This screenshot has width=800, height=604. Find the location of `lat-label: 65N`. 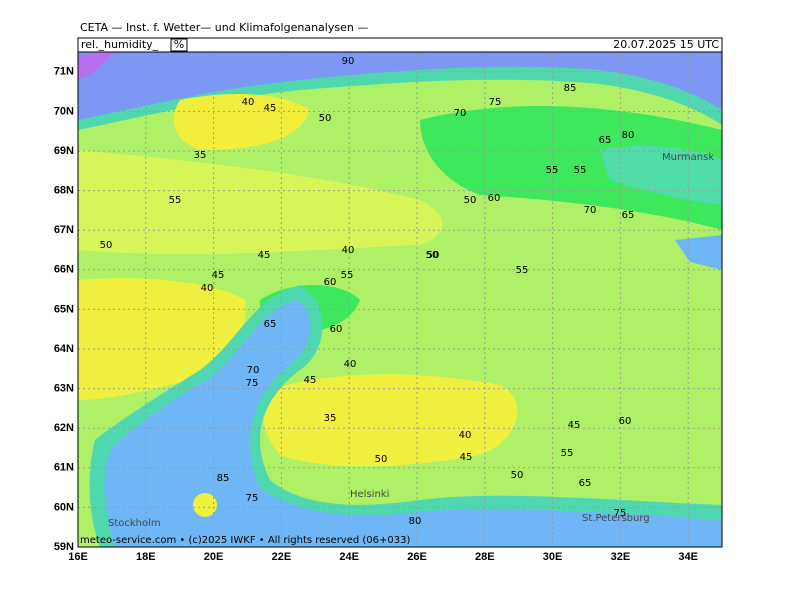

lat-label: 65N is located at coordinates (64, 309).